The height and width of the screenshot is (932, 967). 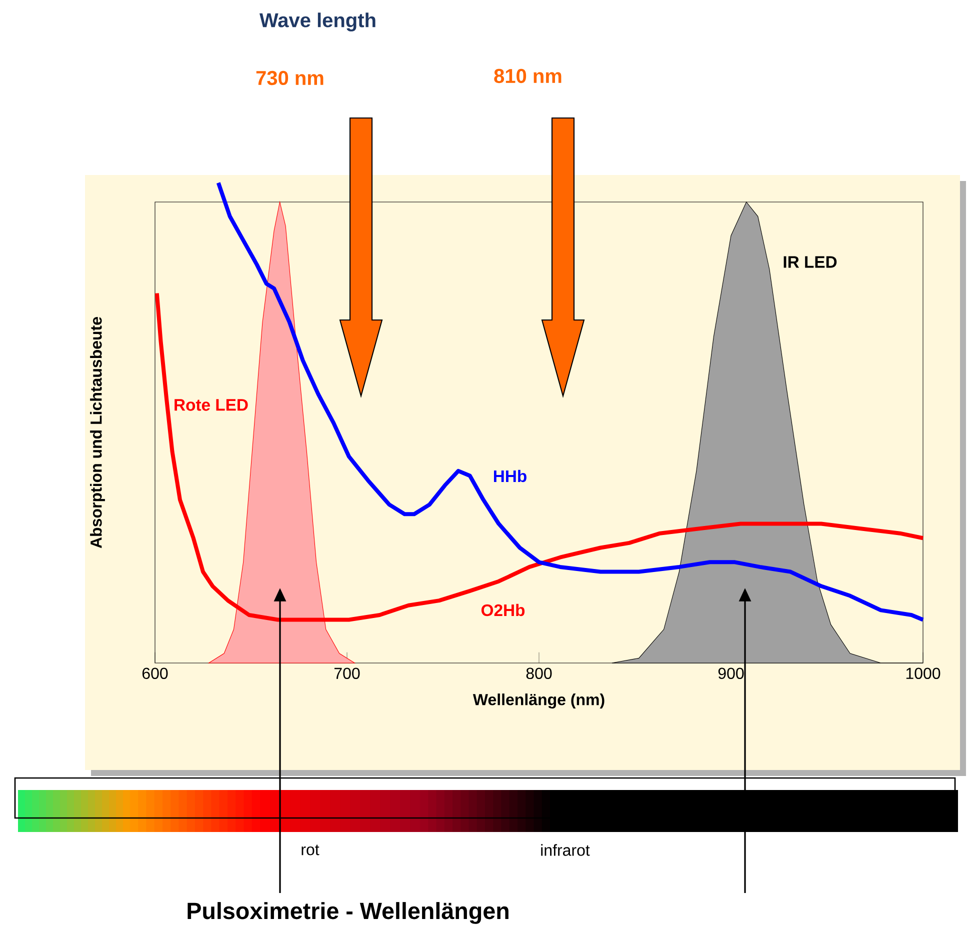 I want to click on x-tick-label: 1000, so click(x=923, y=674).